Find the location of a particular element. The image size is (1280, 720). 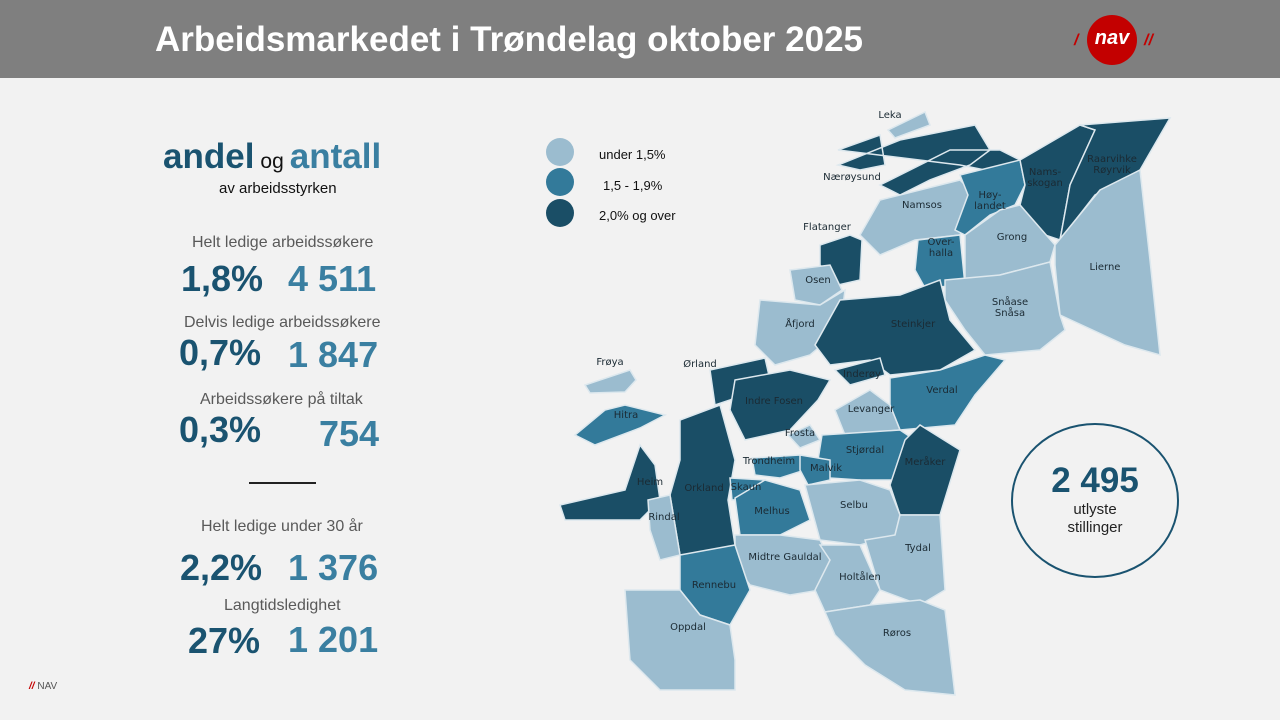

municipality-label: Frosta is located at coordinates (800, 433).